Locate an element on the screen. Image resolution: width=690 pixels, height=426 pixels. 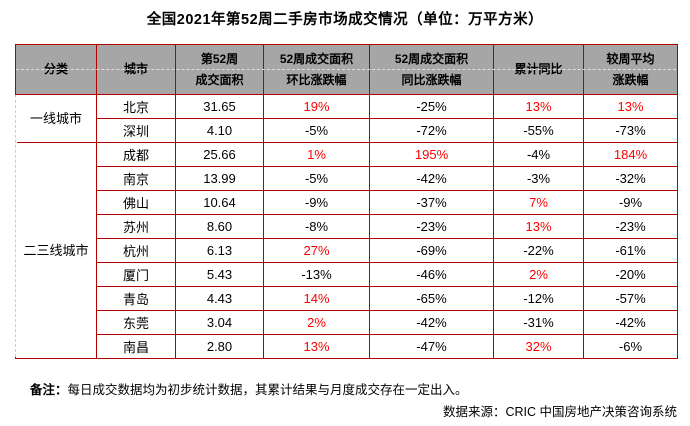
avg-cell: 13% is located at coordinates (630, 106).